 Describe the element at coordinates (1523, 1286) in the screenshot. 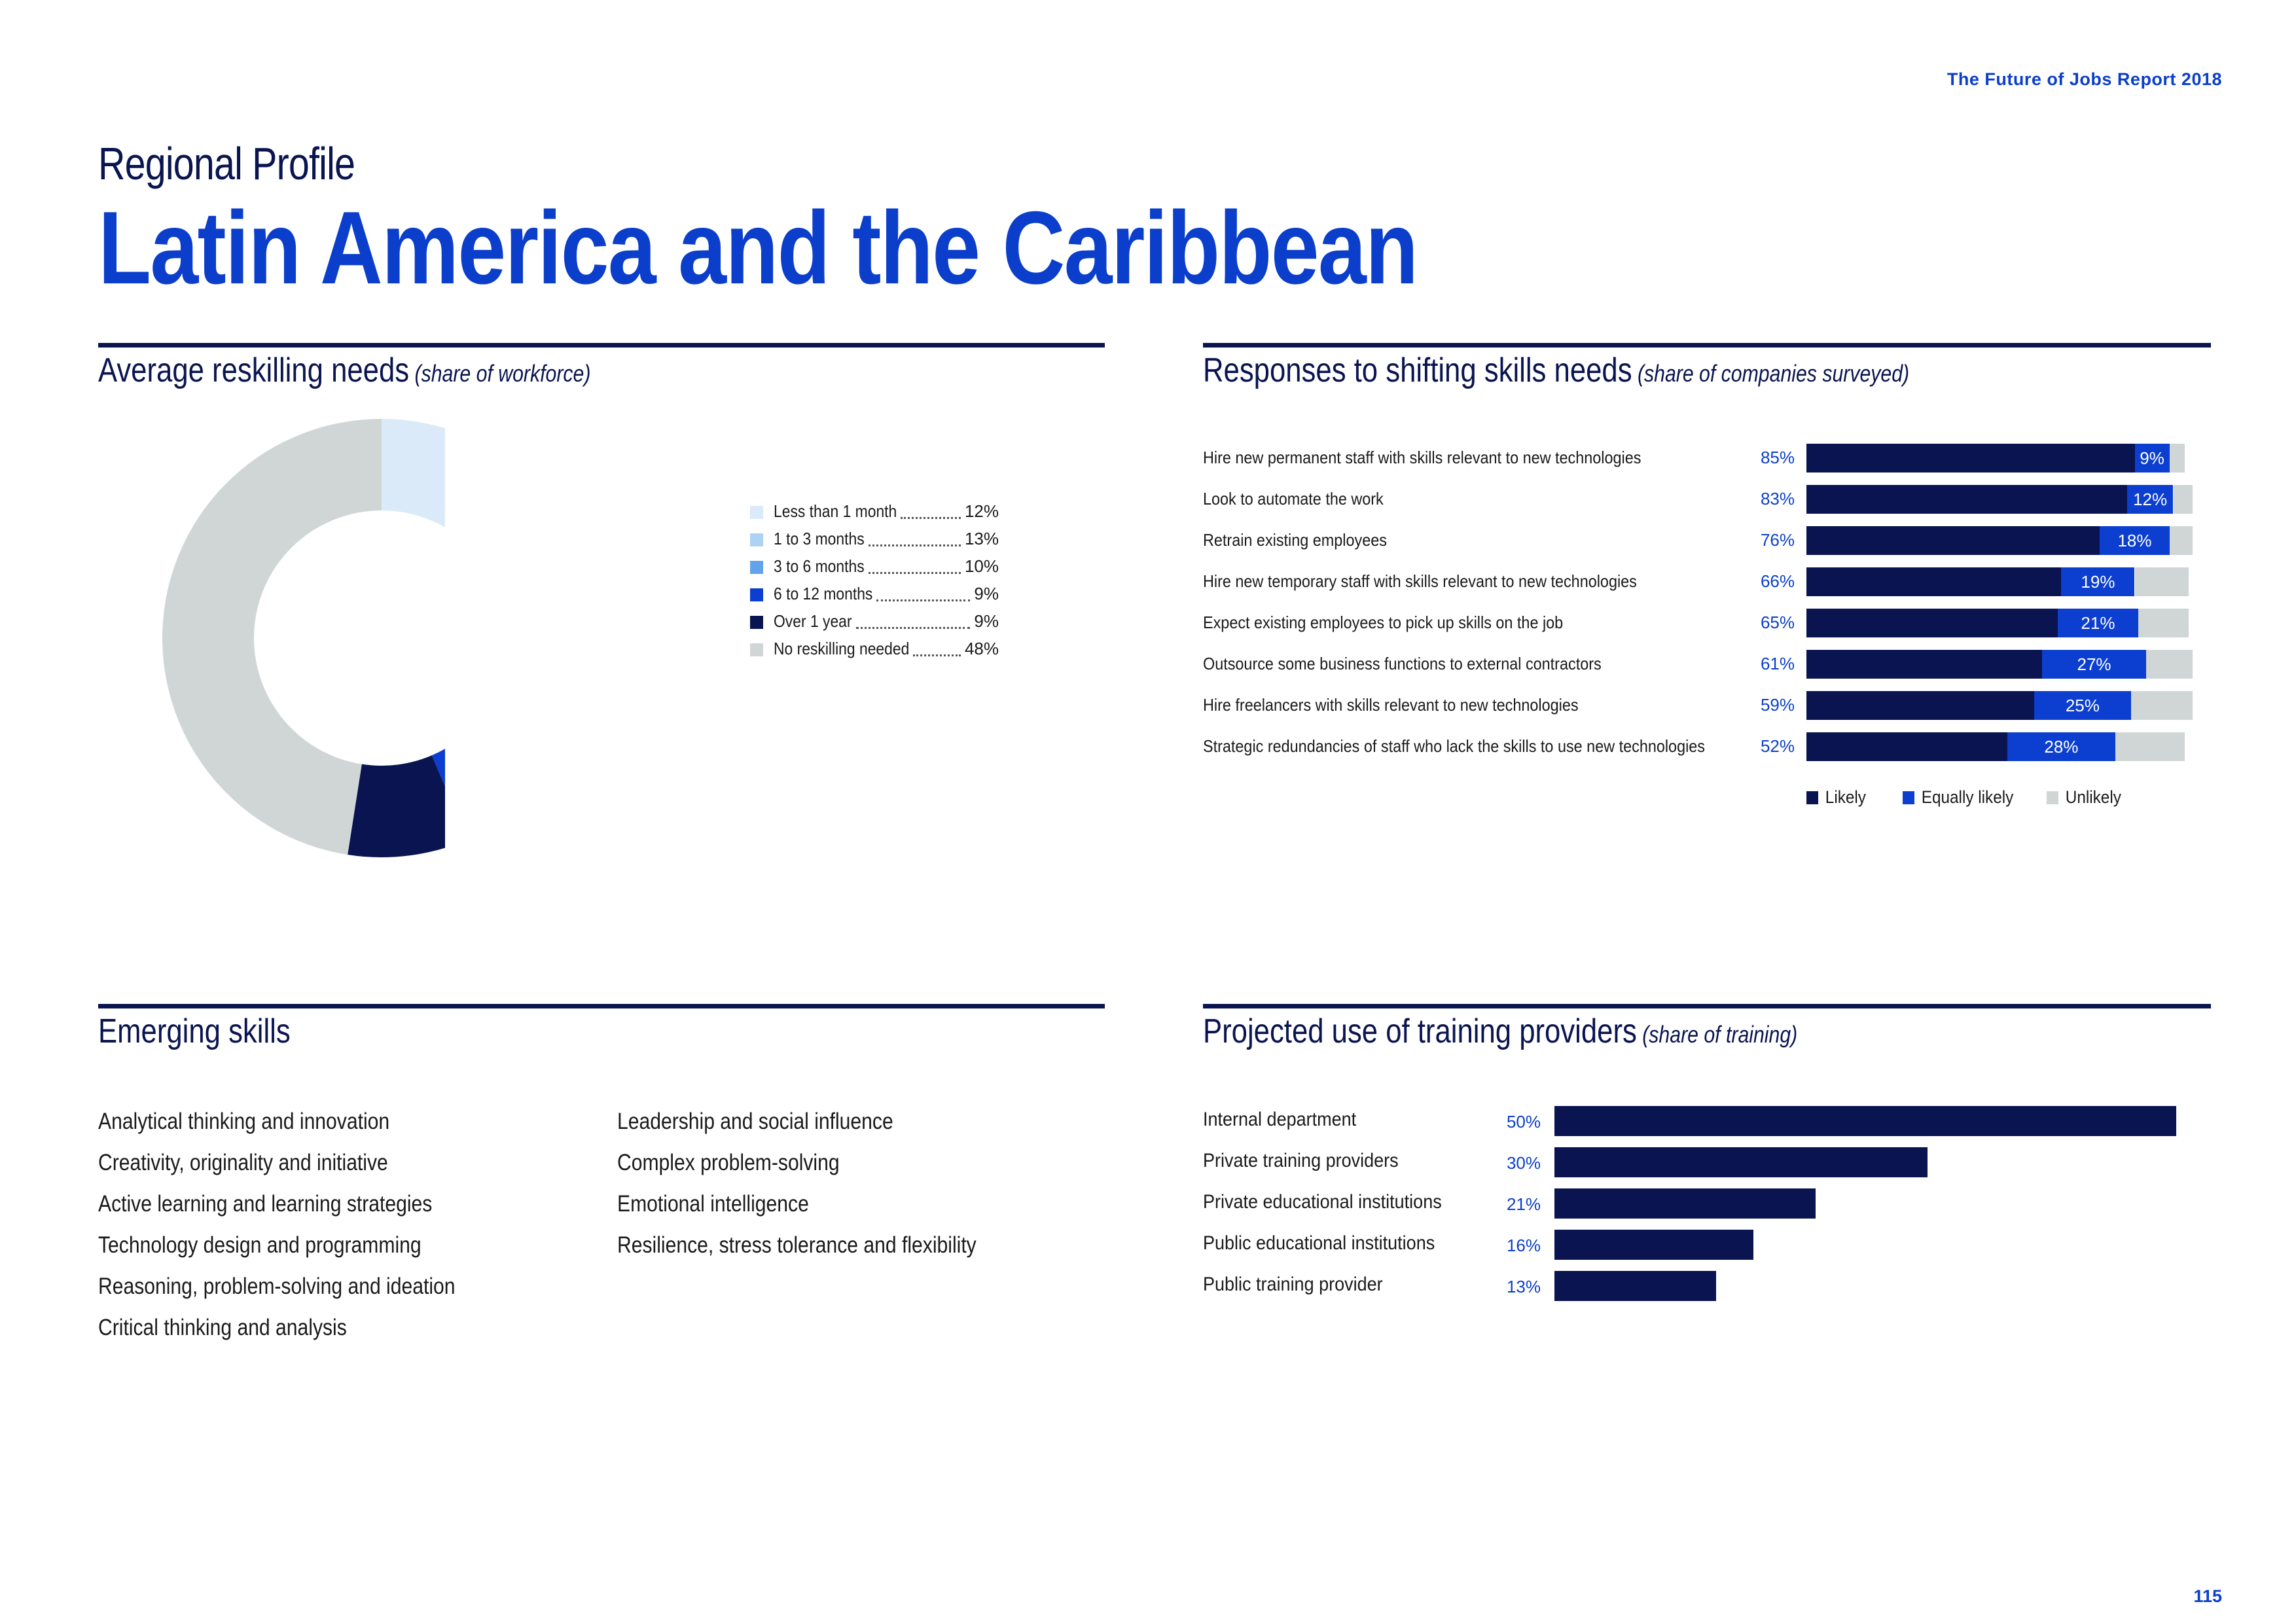

I see `training-value: 13%` at that location.